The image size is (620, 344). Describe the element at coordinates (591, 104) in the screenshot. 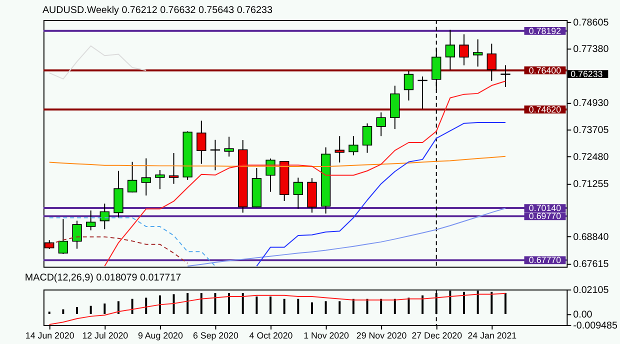

I see `y-tick-label: 0.74930` at that location.